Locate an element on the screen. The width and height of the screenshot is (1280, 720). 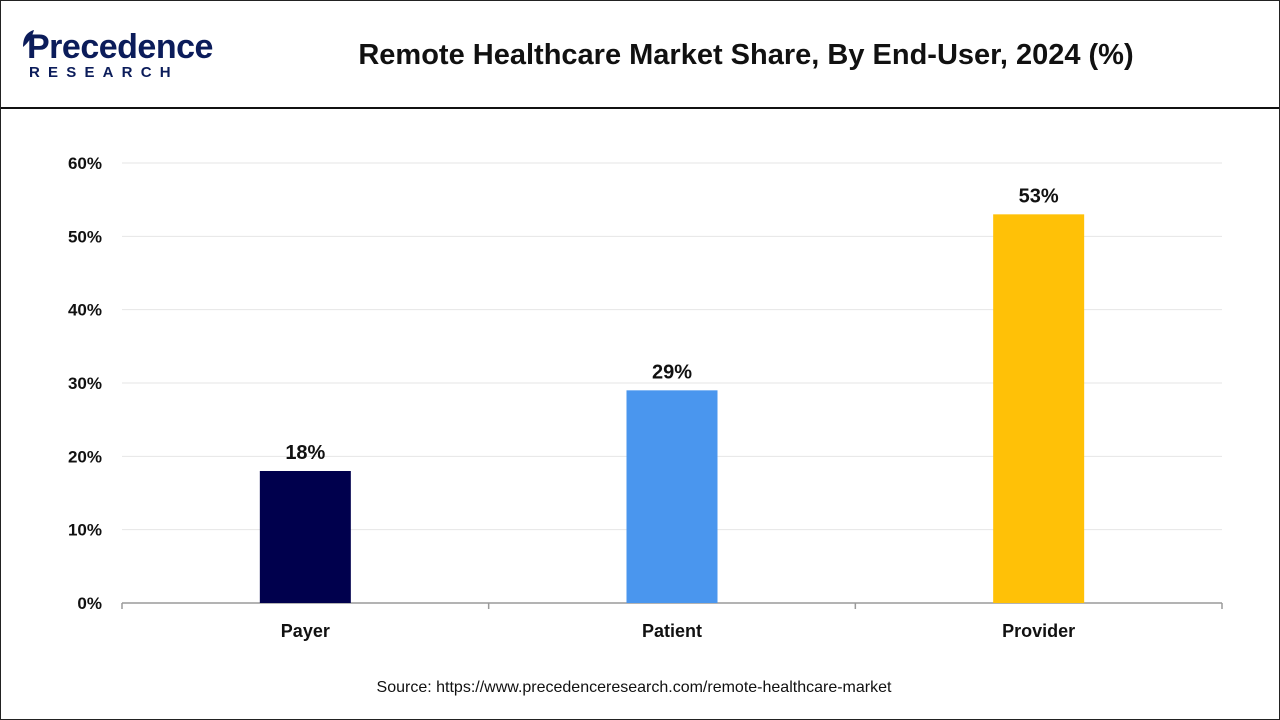
y-tick-label: 50% is located at coordinates (85, 236).